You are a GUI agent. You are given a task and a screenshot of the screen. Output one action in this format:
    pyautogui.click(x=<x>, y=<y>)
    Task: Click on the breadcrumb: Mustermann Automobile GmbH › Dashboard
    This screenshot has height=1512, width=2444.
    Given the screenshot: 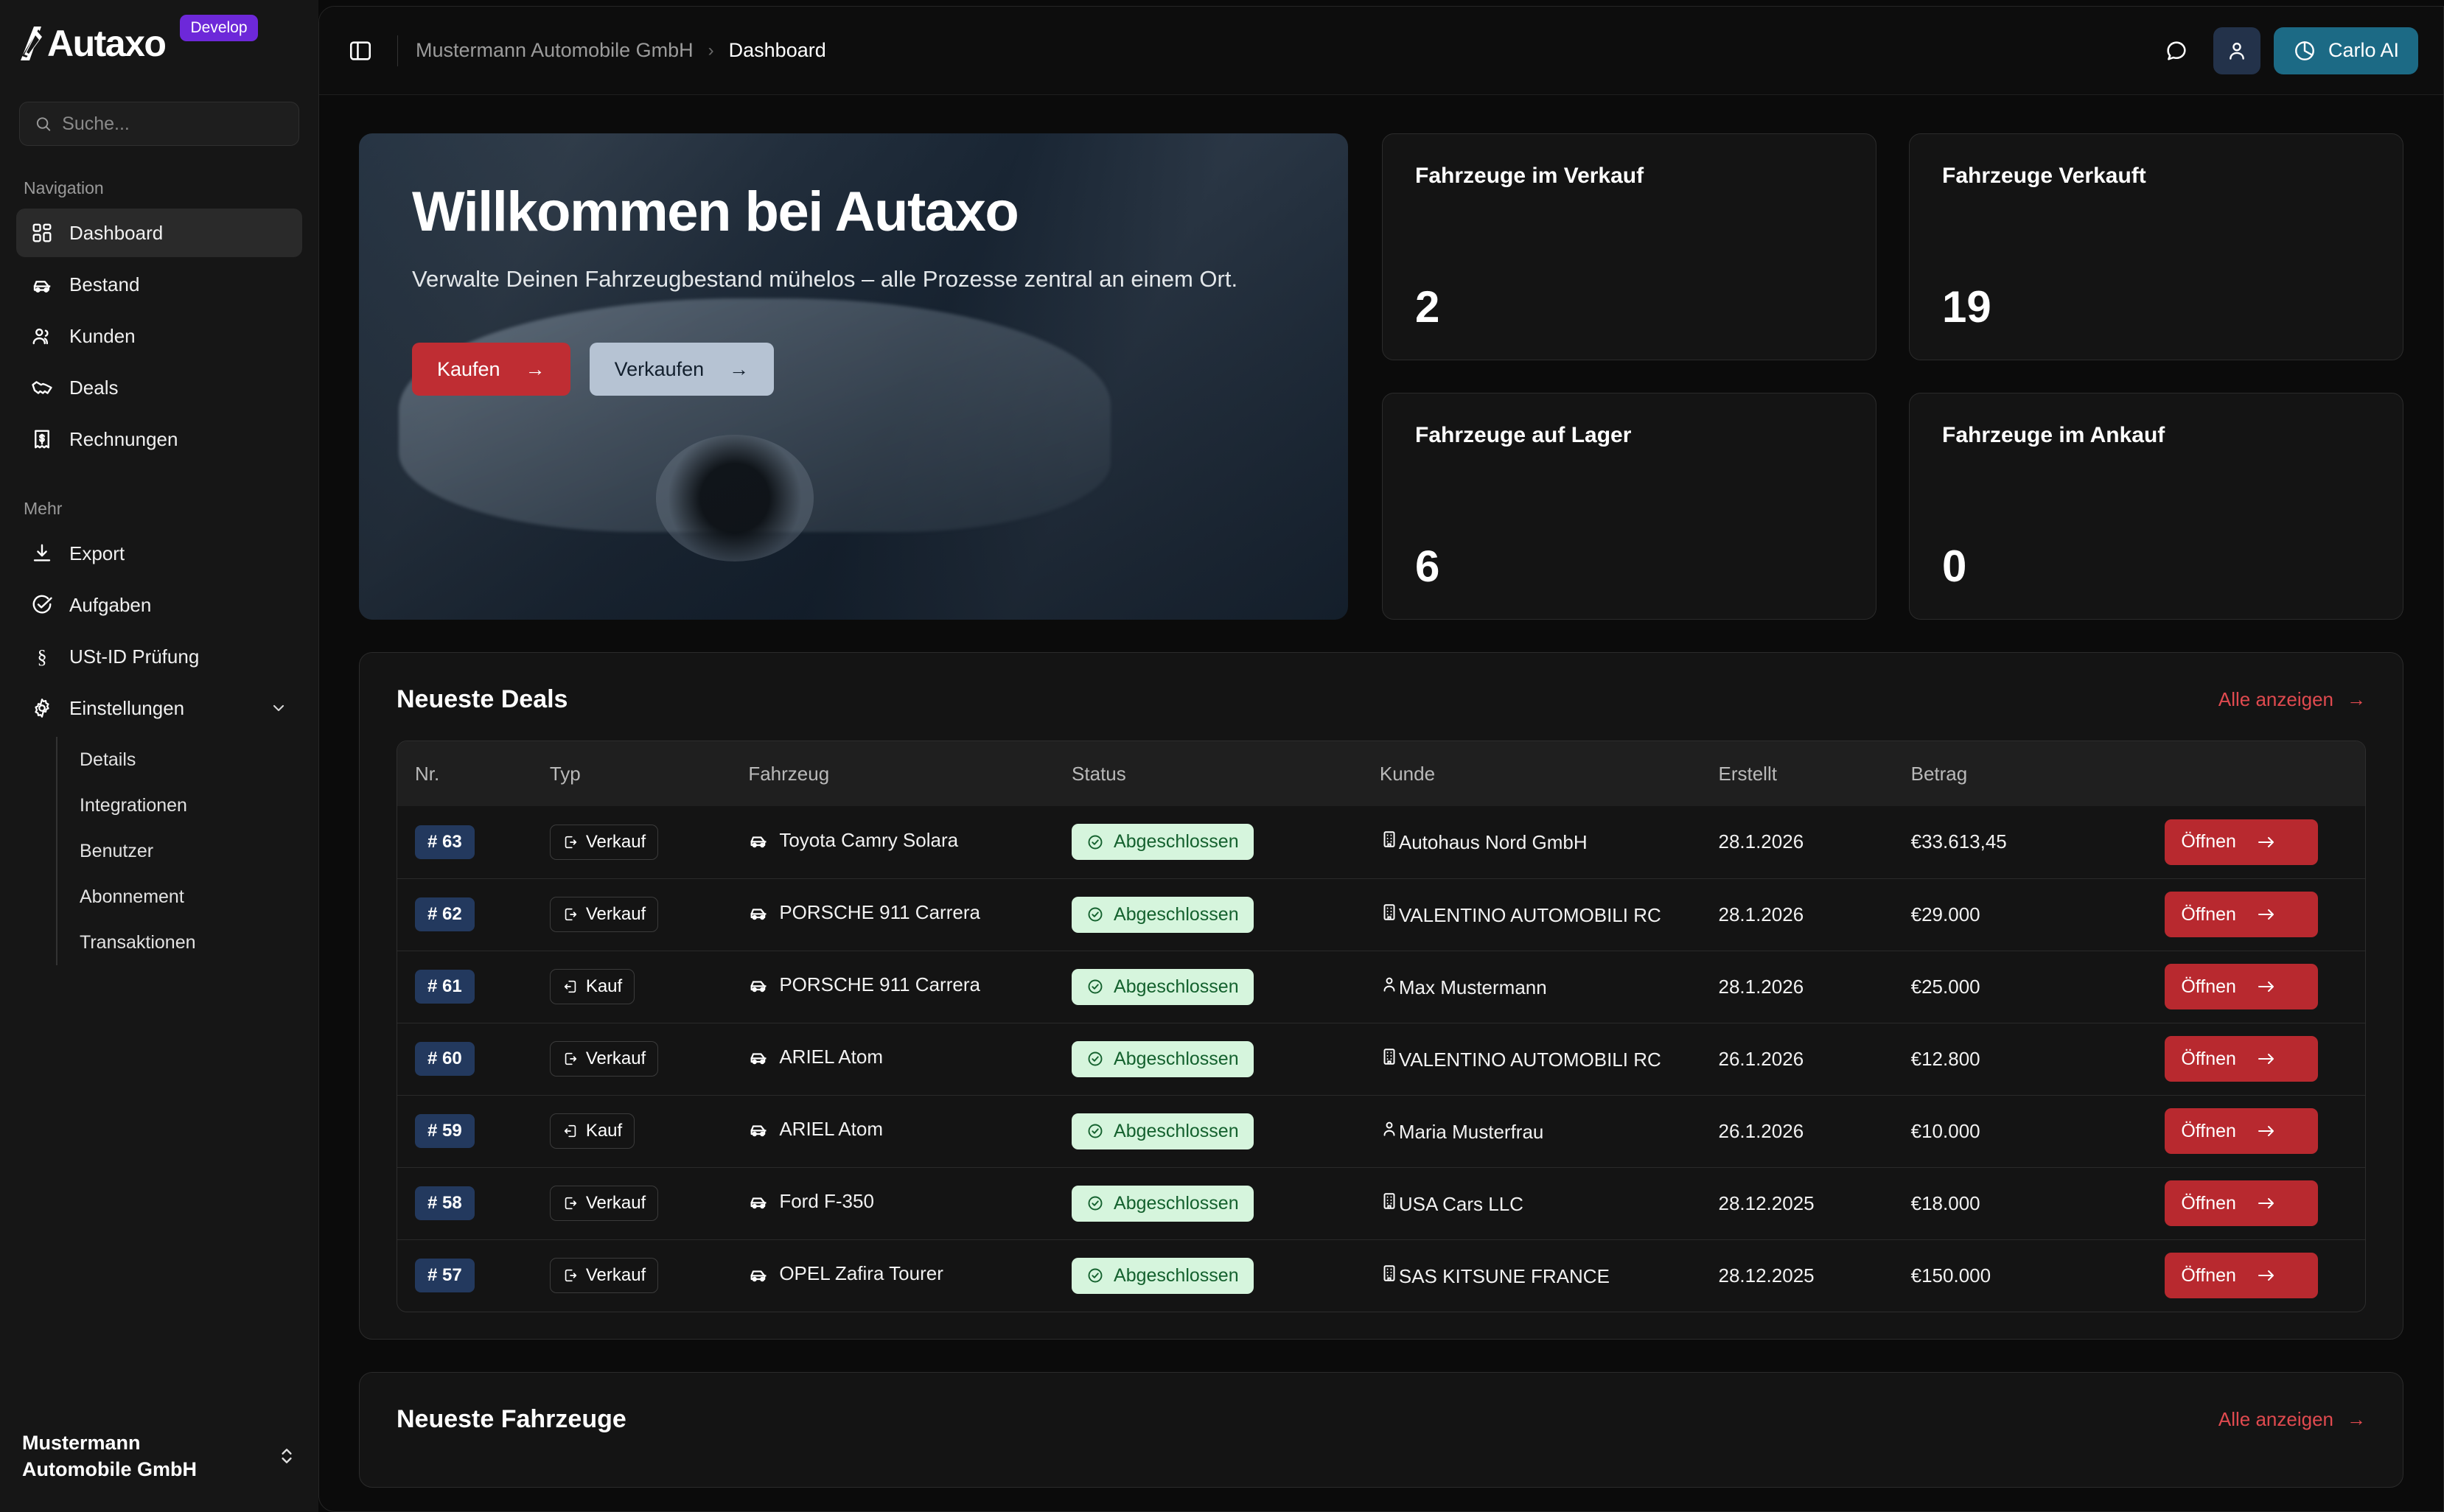 What is the action you would take?
    pyautogui.click(x=621, y=50)
    